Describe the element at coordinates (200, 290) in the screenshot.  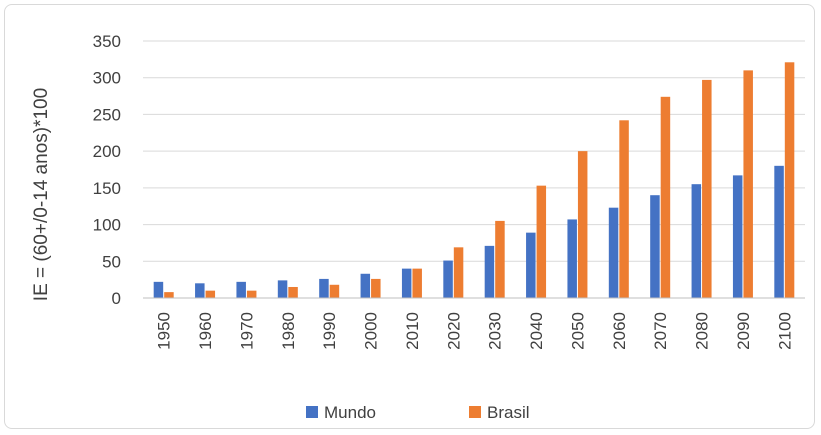
I see `bar-mundo-1960` at that location.